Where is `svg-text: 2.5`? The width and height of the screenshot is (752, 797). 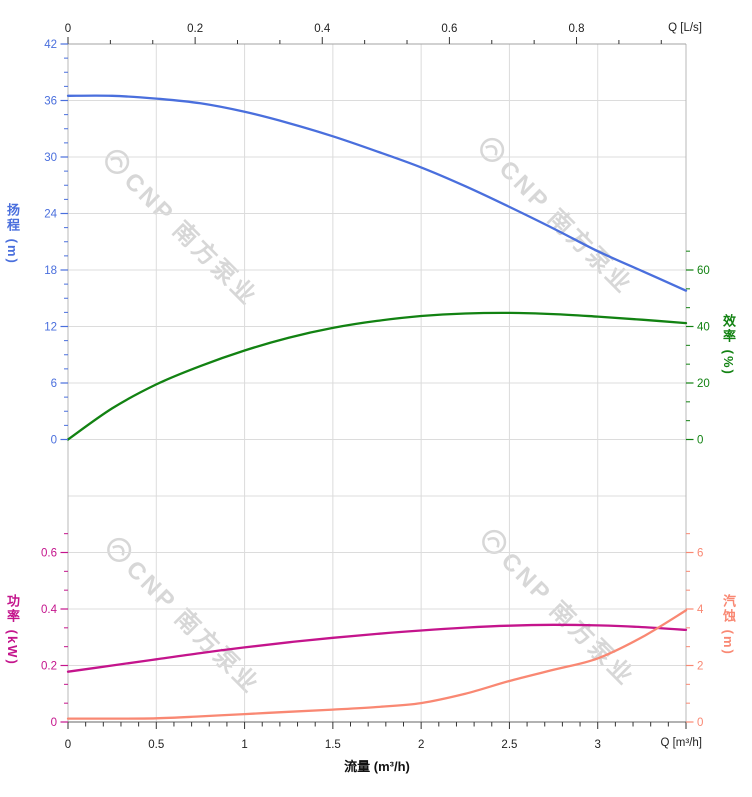
svg-text: 2.5 is located at coordinates (509, 745).